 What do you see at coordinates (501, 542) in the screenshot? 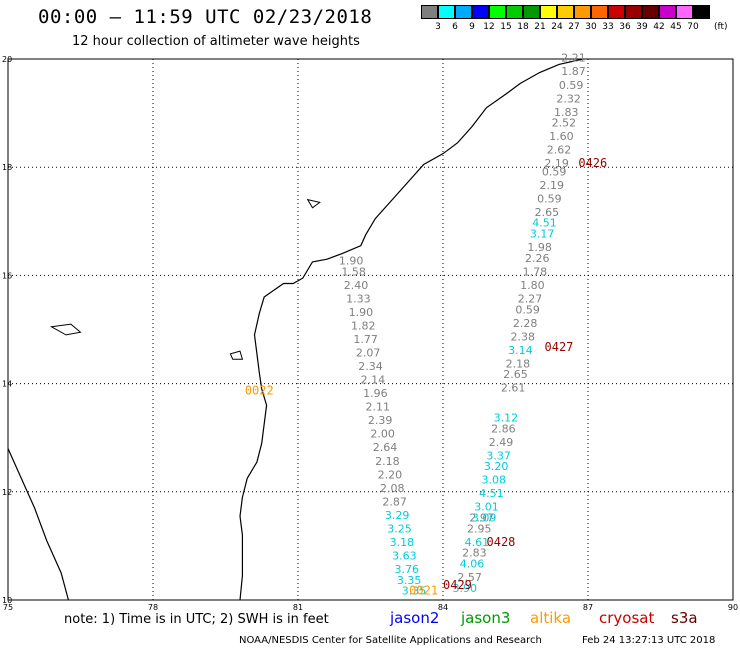
I see `track-id-label: 0428` at bounding box center [501, 542].